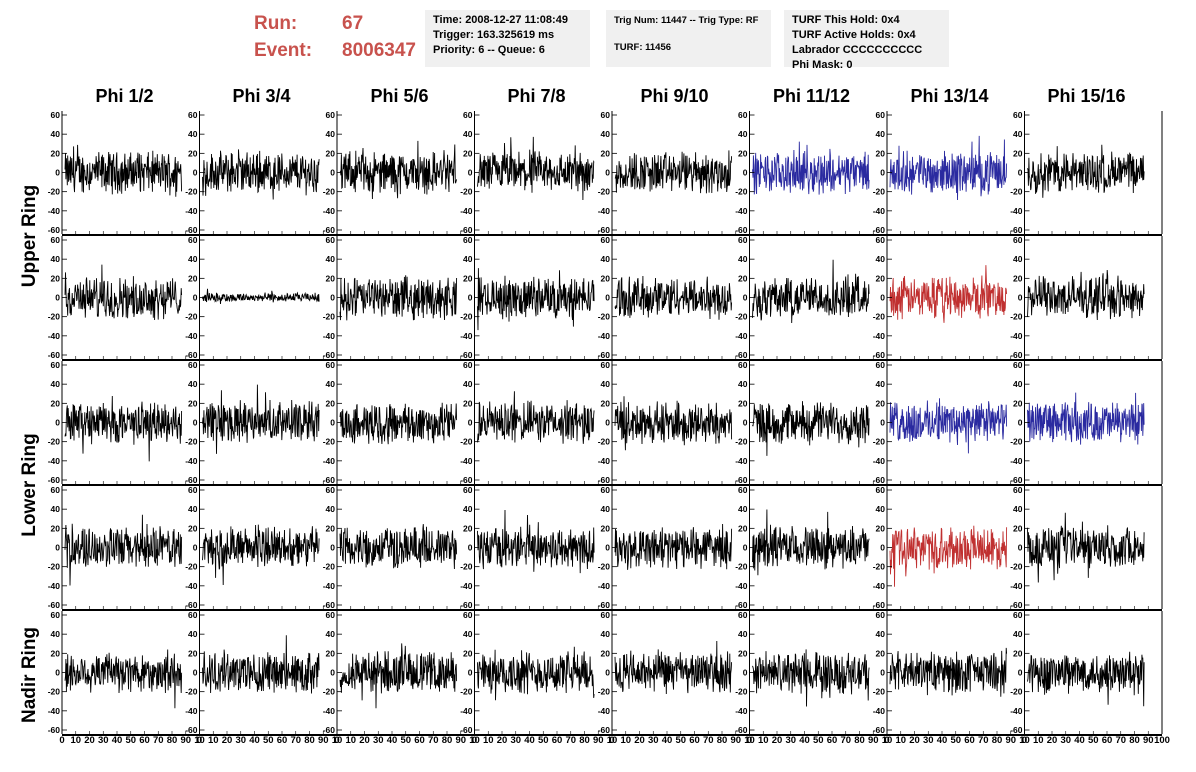 The width and height of the screenshot is (1196, 772). What do you see at coordinates (879, 230) in the screenshot?
I see `y-tick-label-r0-c6-6: -60` at bounding box center [879, 230].